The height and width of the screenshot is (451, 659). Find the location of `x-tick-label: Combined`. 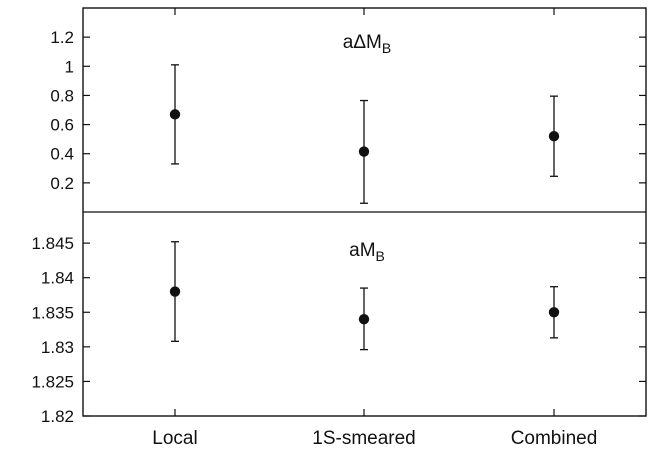

x-tick-label: Combined is located at coordinates (554, 438).